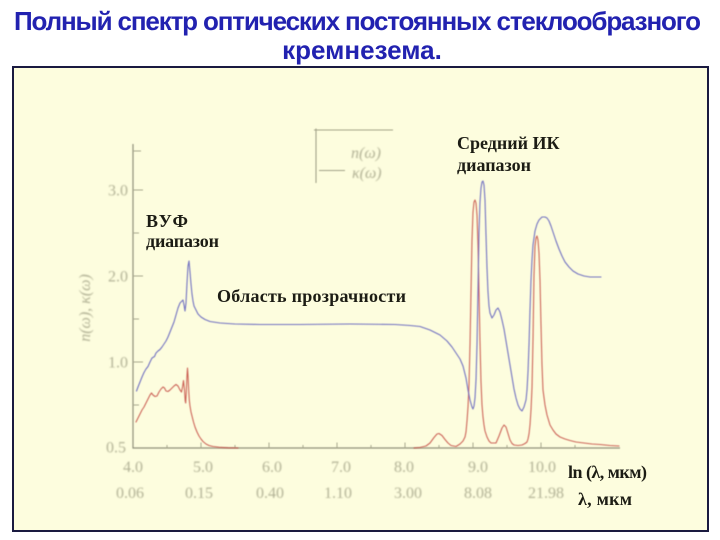  Describe the element at coordinates (133, 467) in the screenshot. I see `svg-text: 4.0` at that location.